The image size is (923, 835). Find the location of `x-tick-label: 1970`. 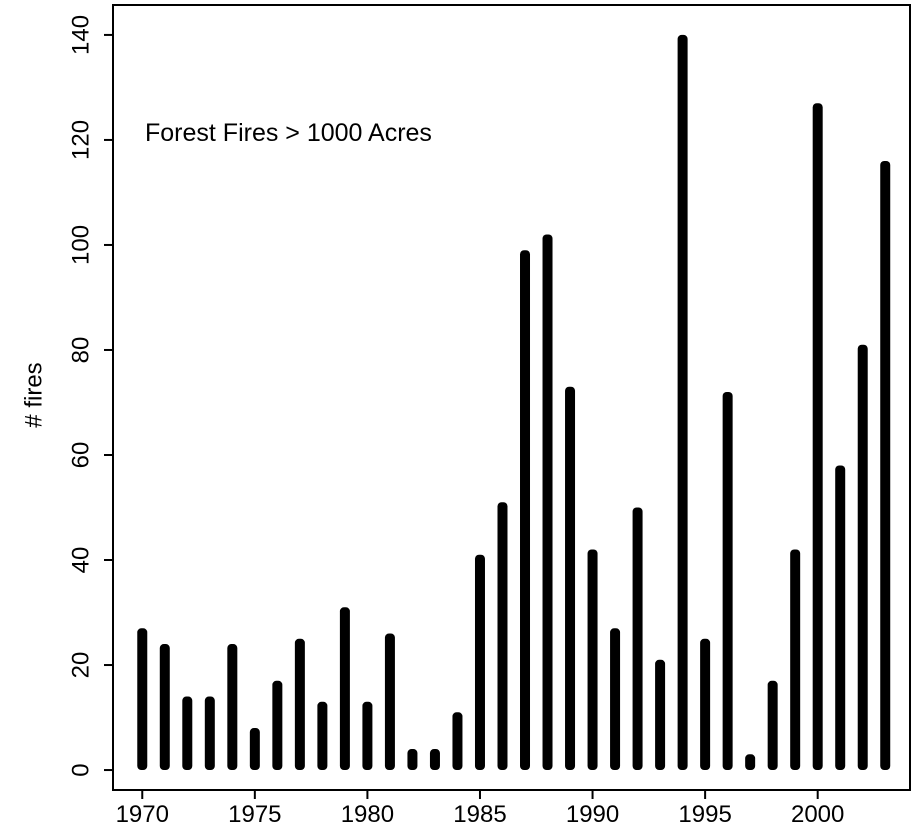

x-tick-label: 1970 is located at coordinates (142, 814).